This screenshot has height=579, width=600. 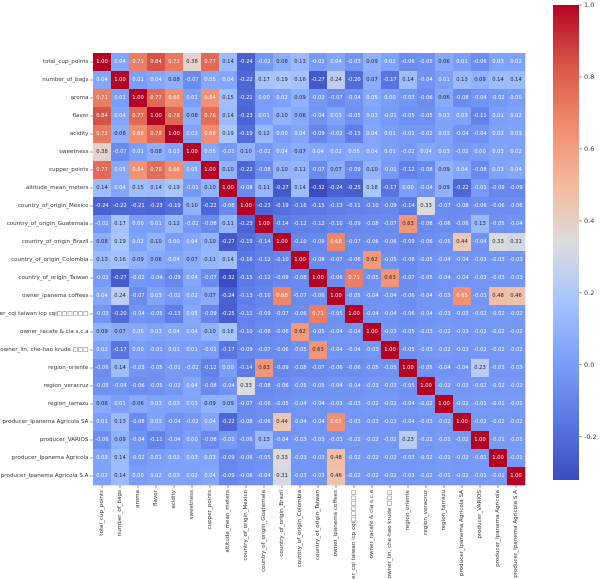 I want to click on x-tick-label: producer_VARIOS, so click(x=480, y=514).